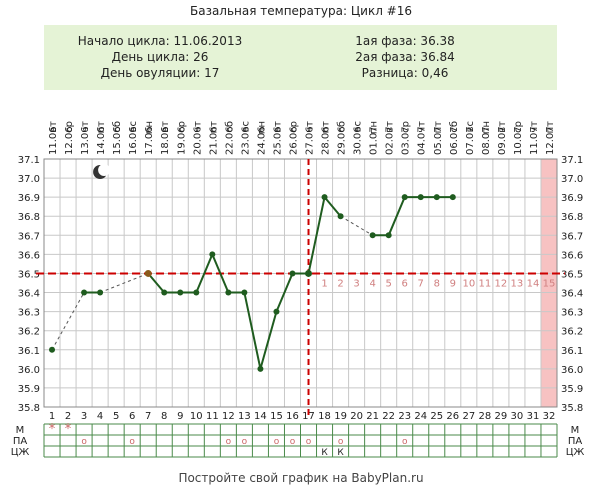  Describe the element at coordinates (165, 140) in the screenshot. I see `date-label: 18.06` at that location.